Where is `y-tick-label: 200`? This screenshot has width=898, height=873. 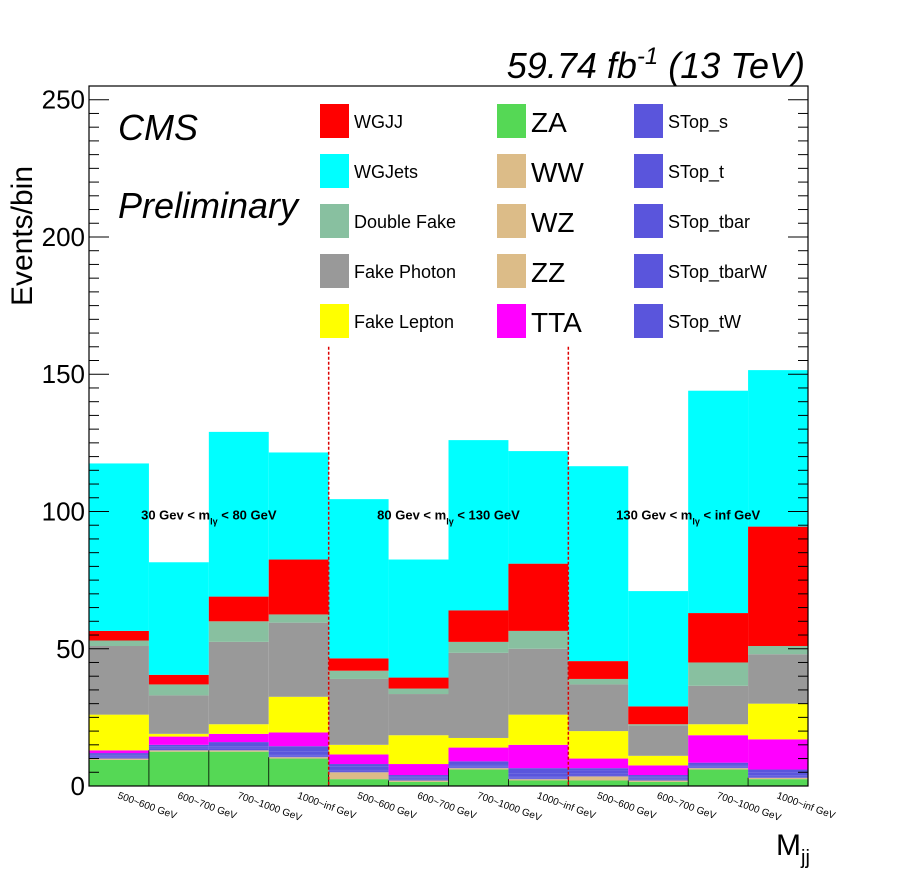
y-tick-label: 200 is located at coordinates (63, 237).